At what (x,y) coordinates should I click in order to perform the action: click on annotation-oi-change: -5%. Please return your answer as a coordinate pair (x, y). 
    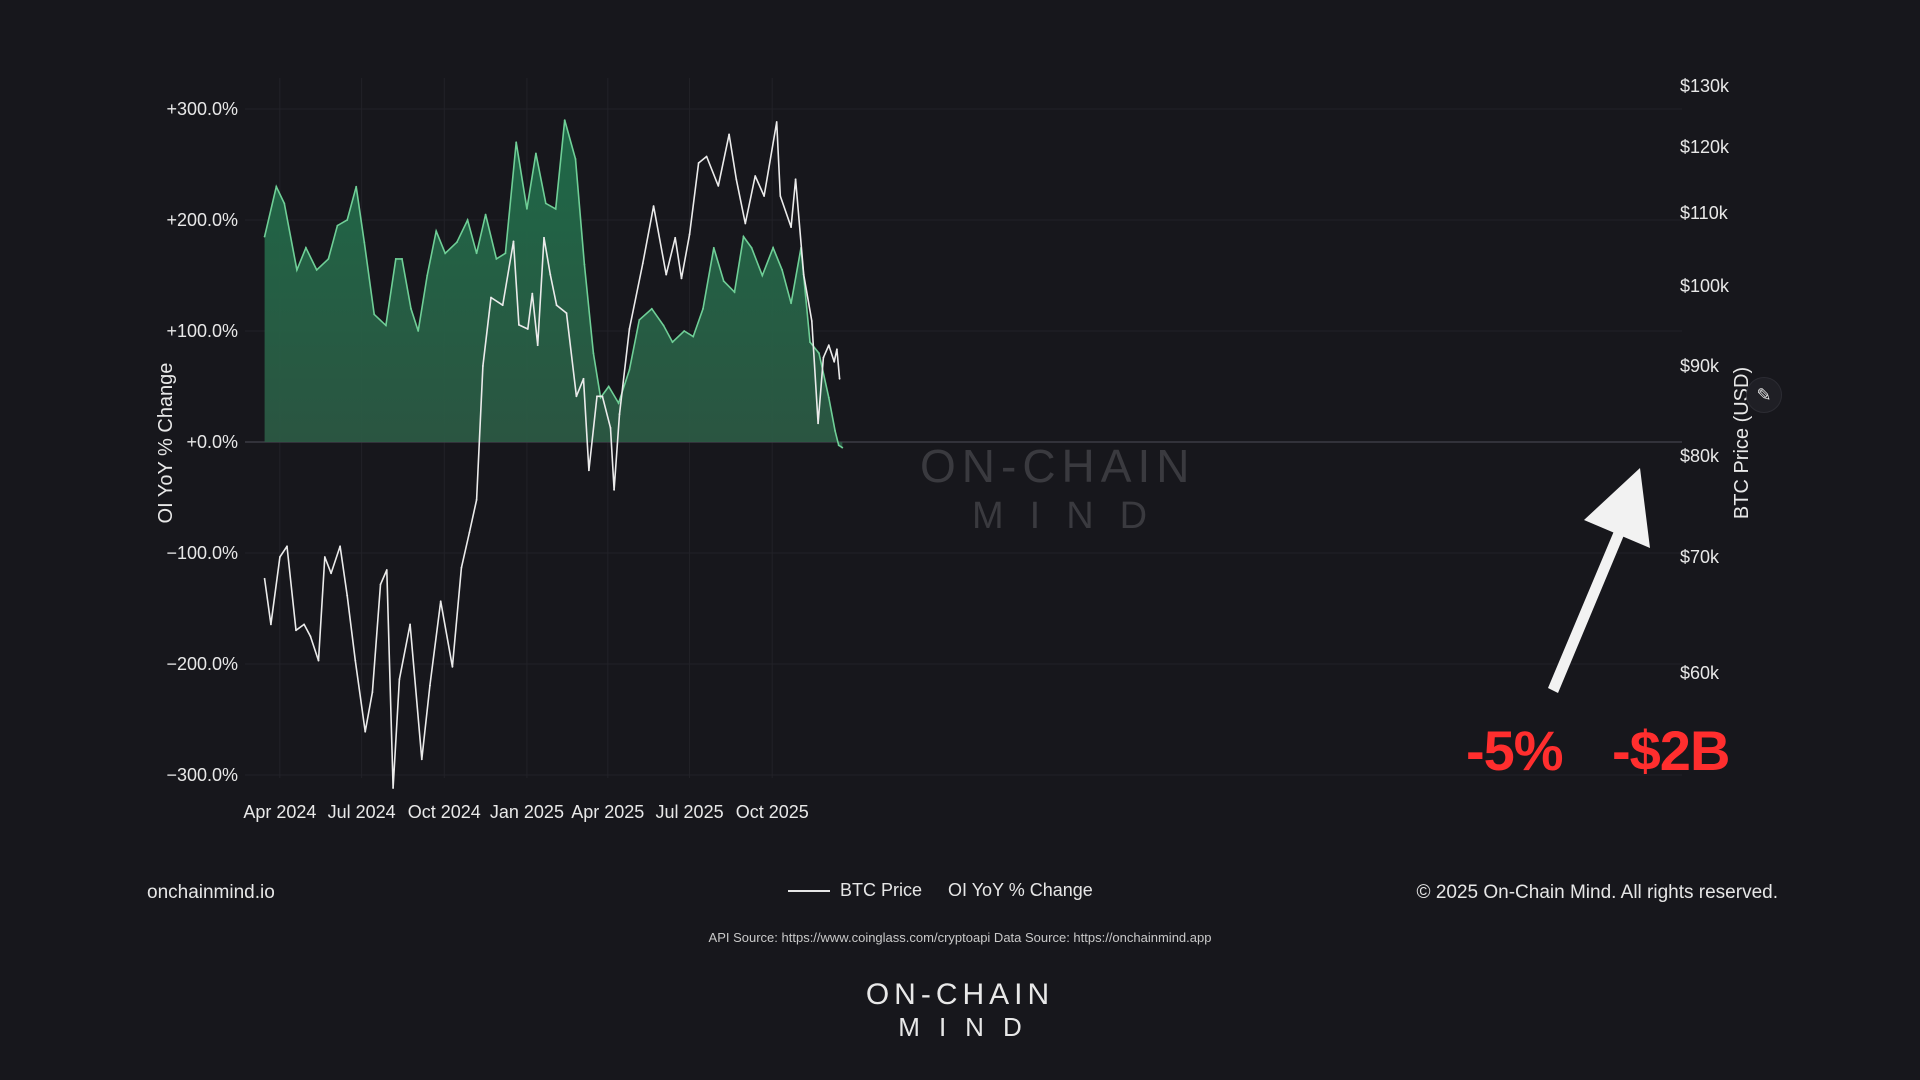
    Looking at the image, I should click on (1514, 750).